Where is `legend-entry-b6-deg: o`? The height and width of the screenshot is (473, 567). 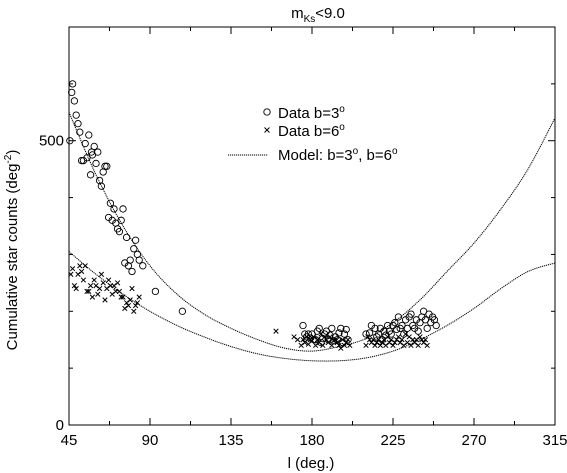 legend-entry-b6-deg: o is located at coordinates (342, 127).